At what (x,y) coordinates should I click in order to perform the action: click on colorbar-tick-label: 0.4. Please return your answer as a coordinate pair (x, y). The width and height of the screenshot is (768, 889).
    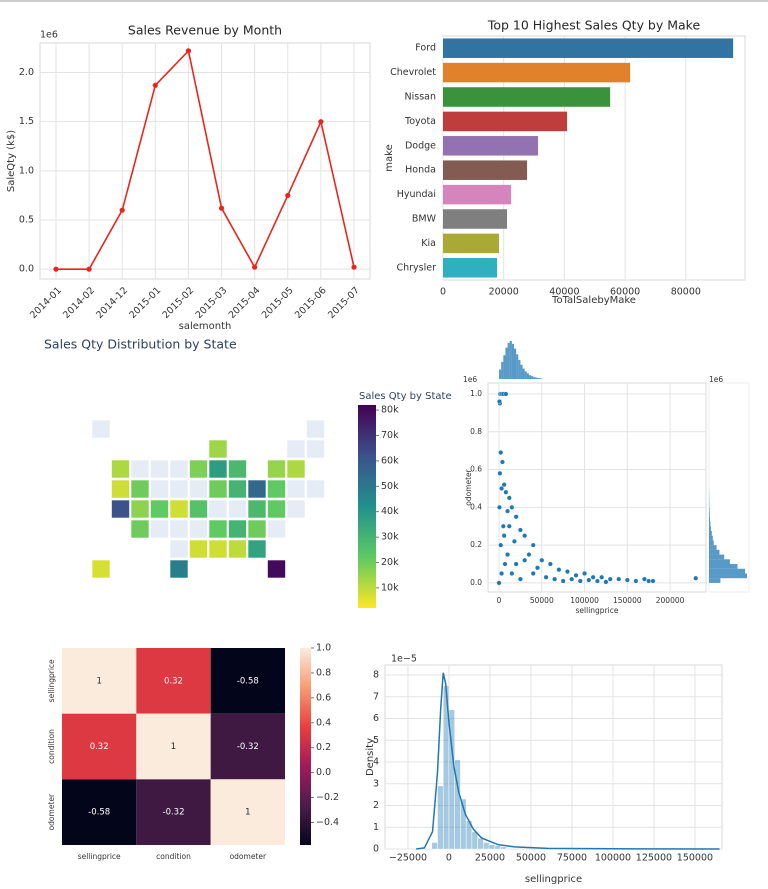
    Looking at the image, I should click on (323, 722).